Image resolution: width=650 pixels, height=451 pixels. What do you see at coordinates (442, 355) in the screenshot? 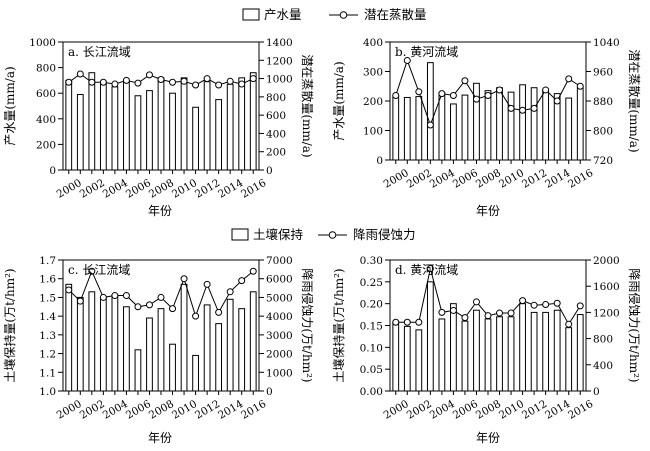
I see `bar-d-2004` at bounding box center [442, 355].